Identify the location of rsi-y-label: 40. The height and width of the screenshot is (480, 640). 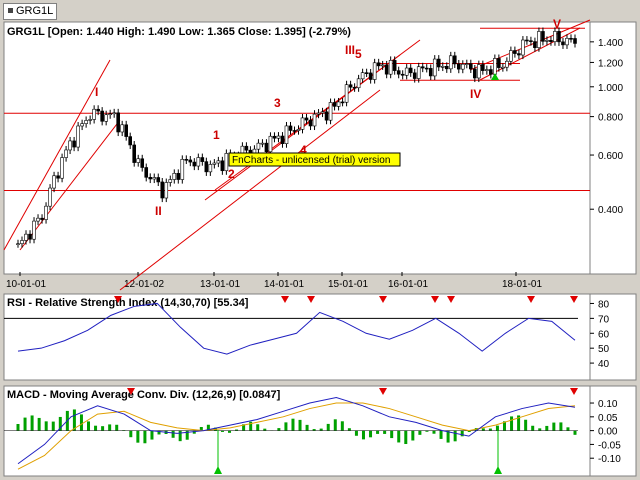
(604, 364).